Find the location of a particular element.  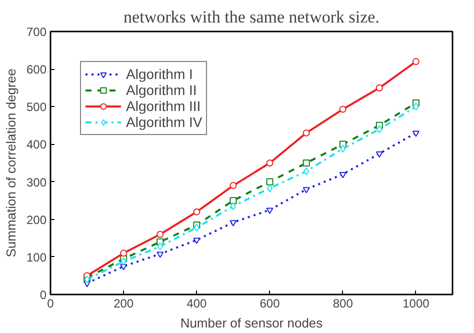

legend-label: Algorithm II is located at coordinates (161, 90).